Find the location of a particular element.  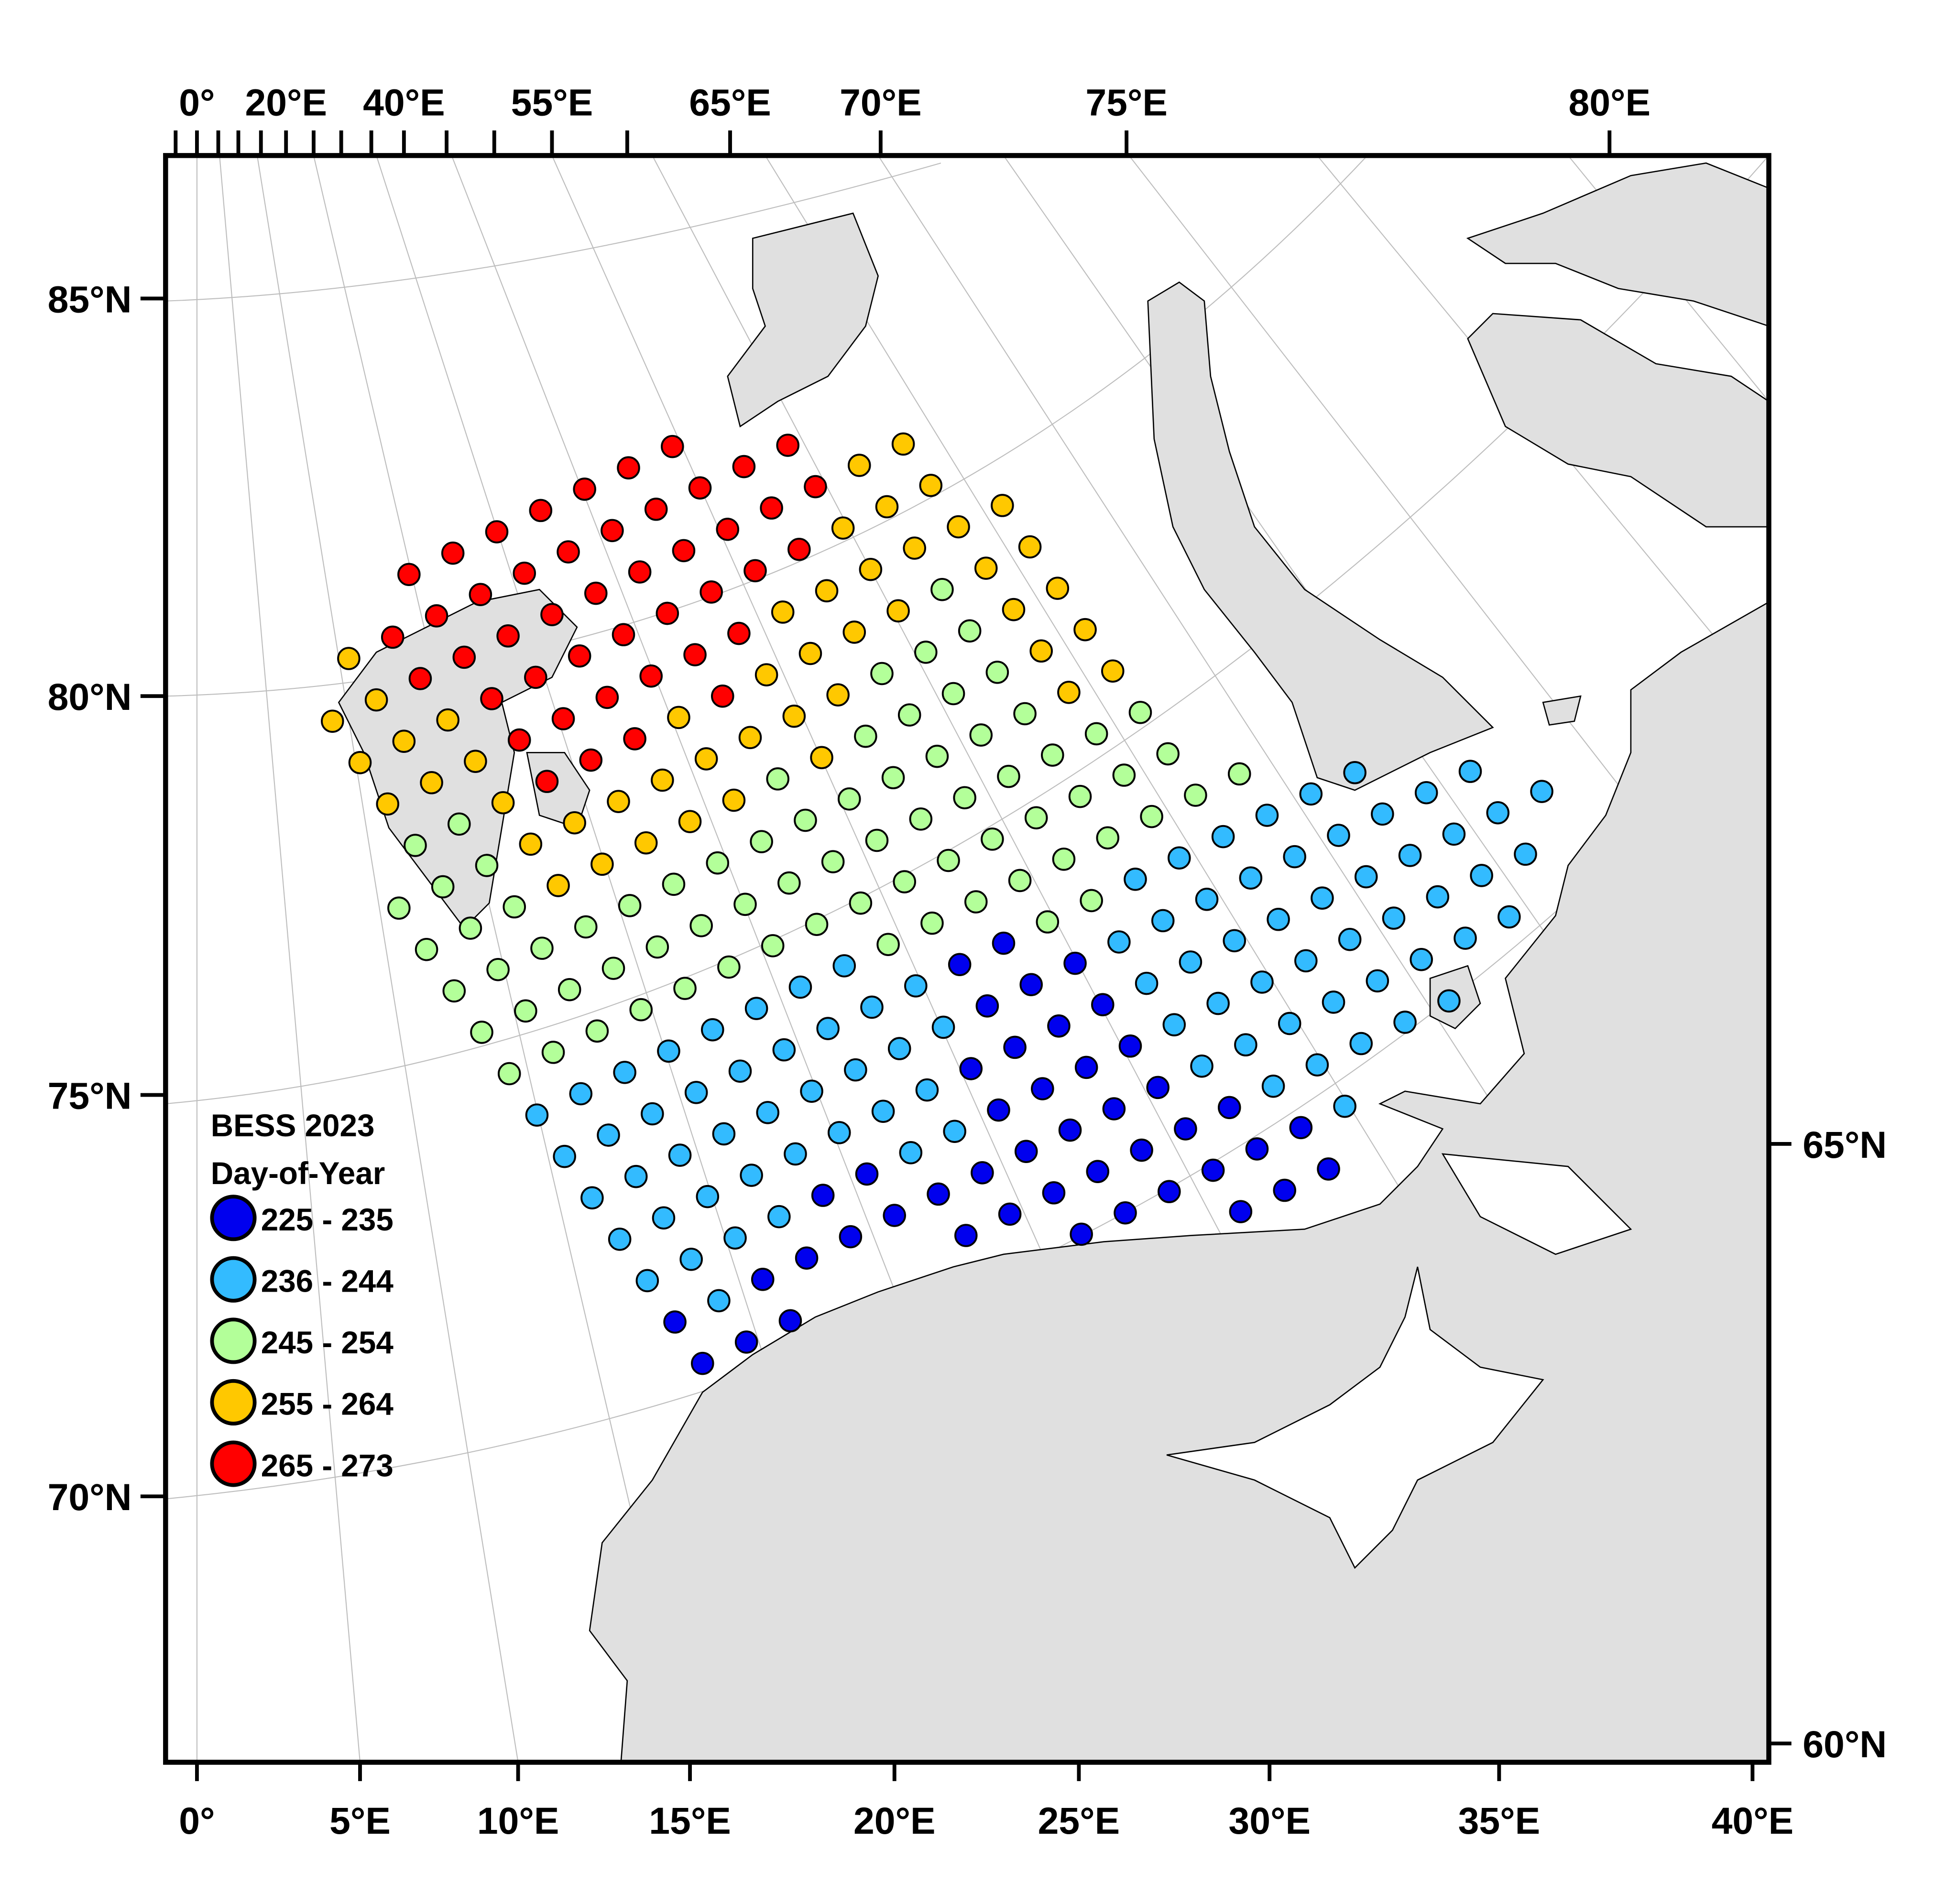

left-tick-label: 70°N is located at coordinates (90, 1497).